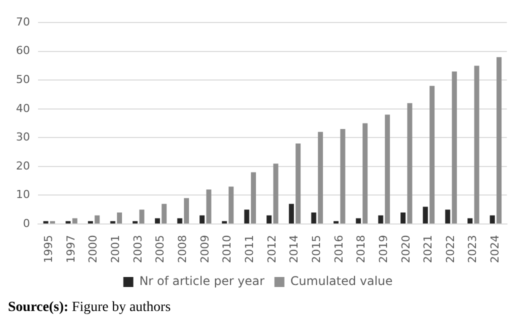  What do you see at coordinates (93, 249) in the screenshot?
I see `x-tick-label: 2000` at bounding box center [93, 249].